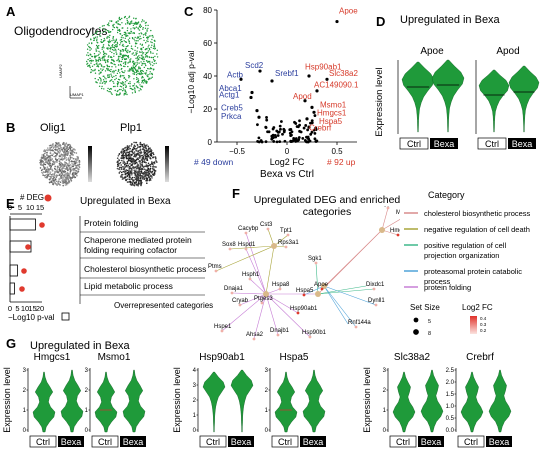  Describe the element at coordinates (32, 197) in the screenshot. I see `deg-axis-label: # DEG` at that location.